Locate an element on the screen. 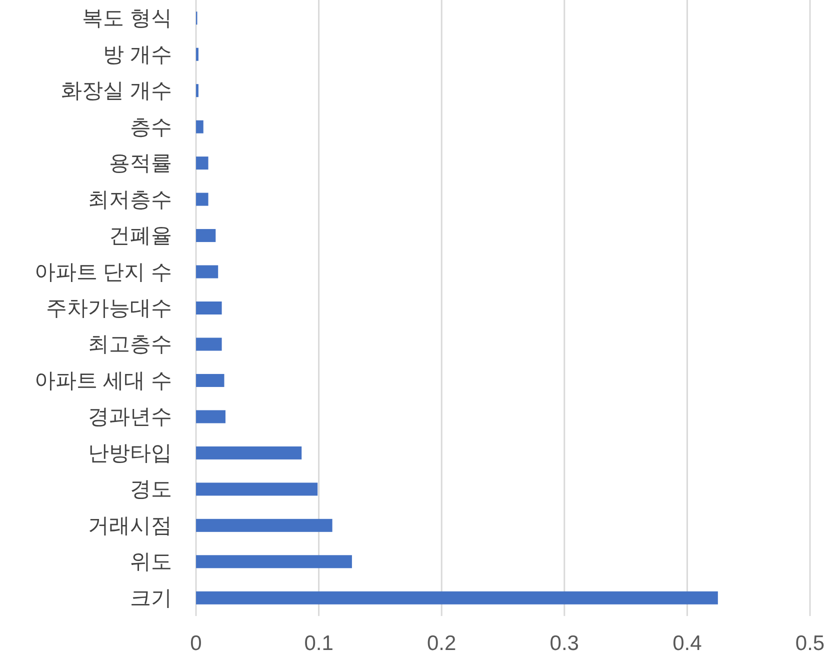 This screenshot has width=827, height=658. y-tick-label: 크기 is located at coordinates (151, 598).